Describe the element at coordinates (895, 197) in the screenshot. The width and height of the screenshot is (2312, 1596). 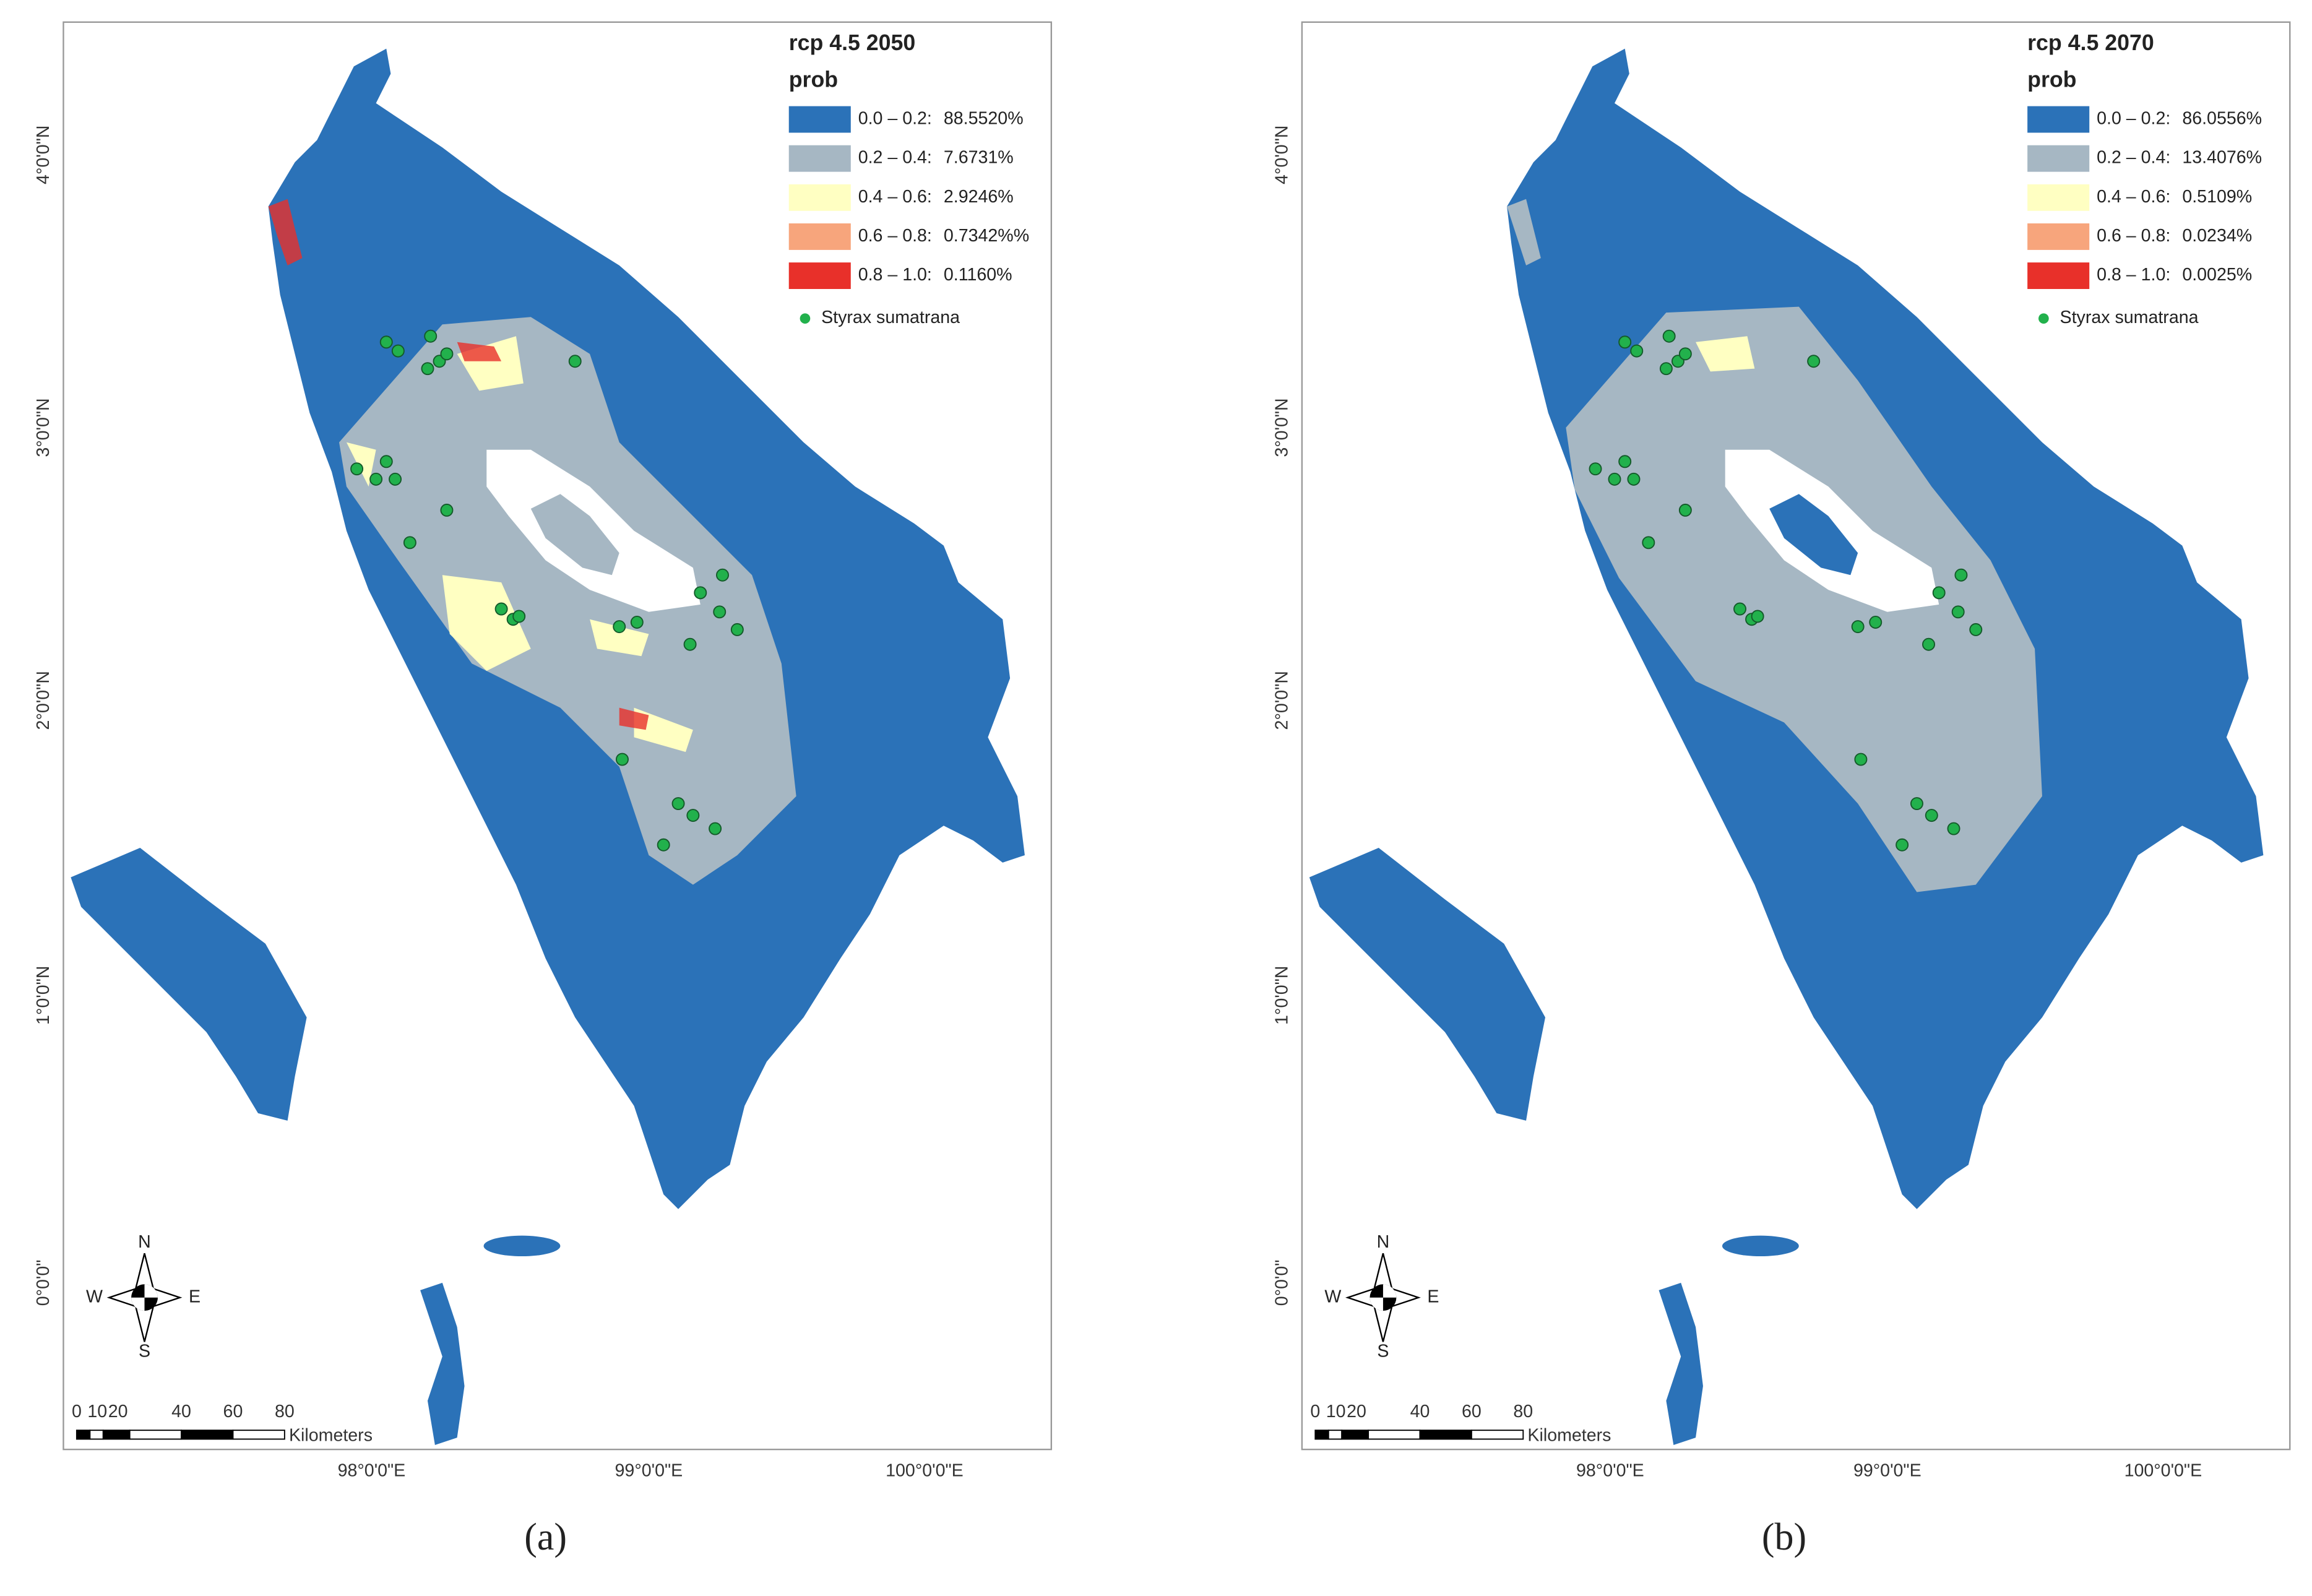
I see `legend-range: 0.4 – 0.6:` at that location.